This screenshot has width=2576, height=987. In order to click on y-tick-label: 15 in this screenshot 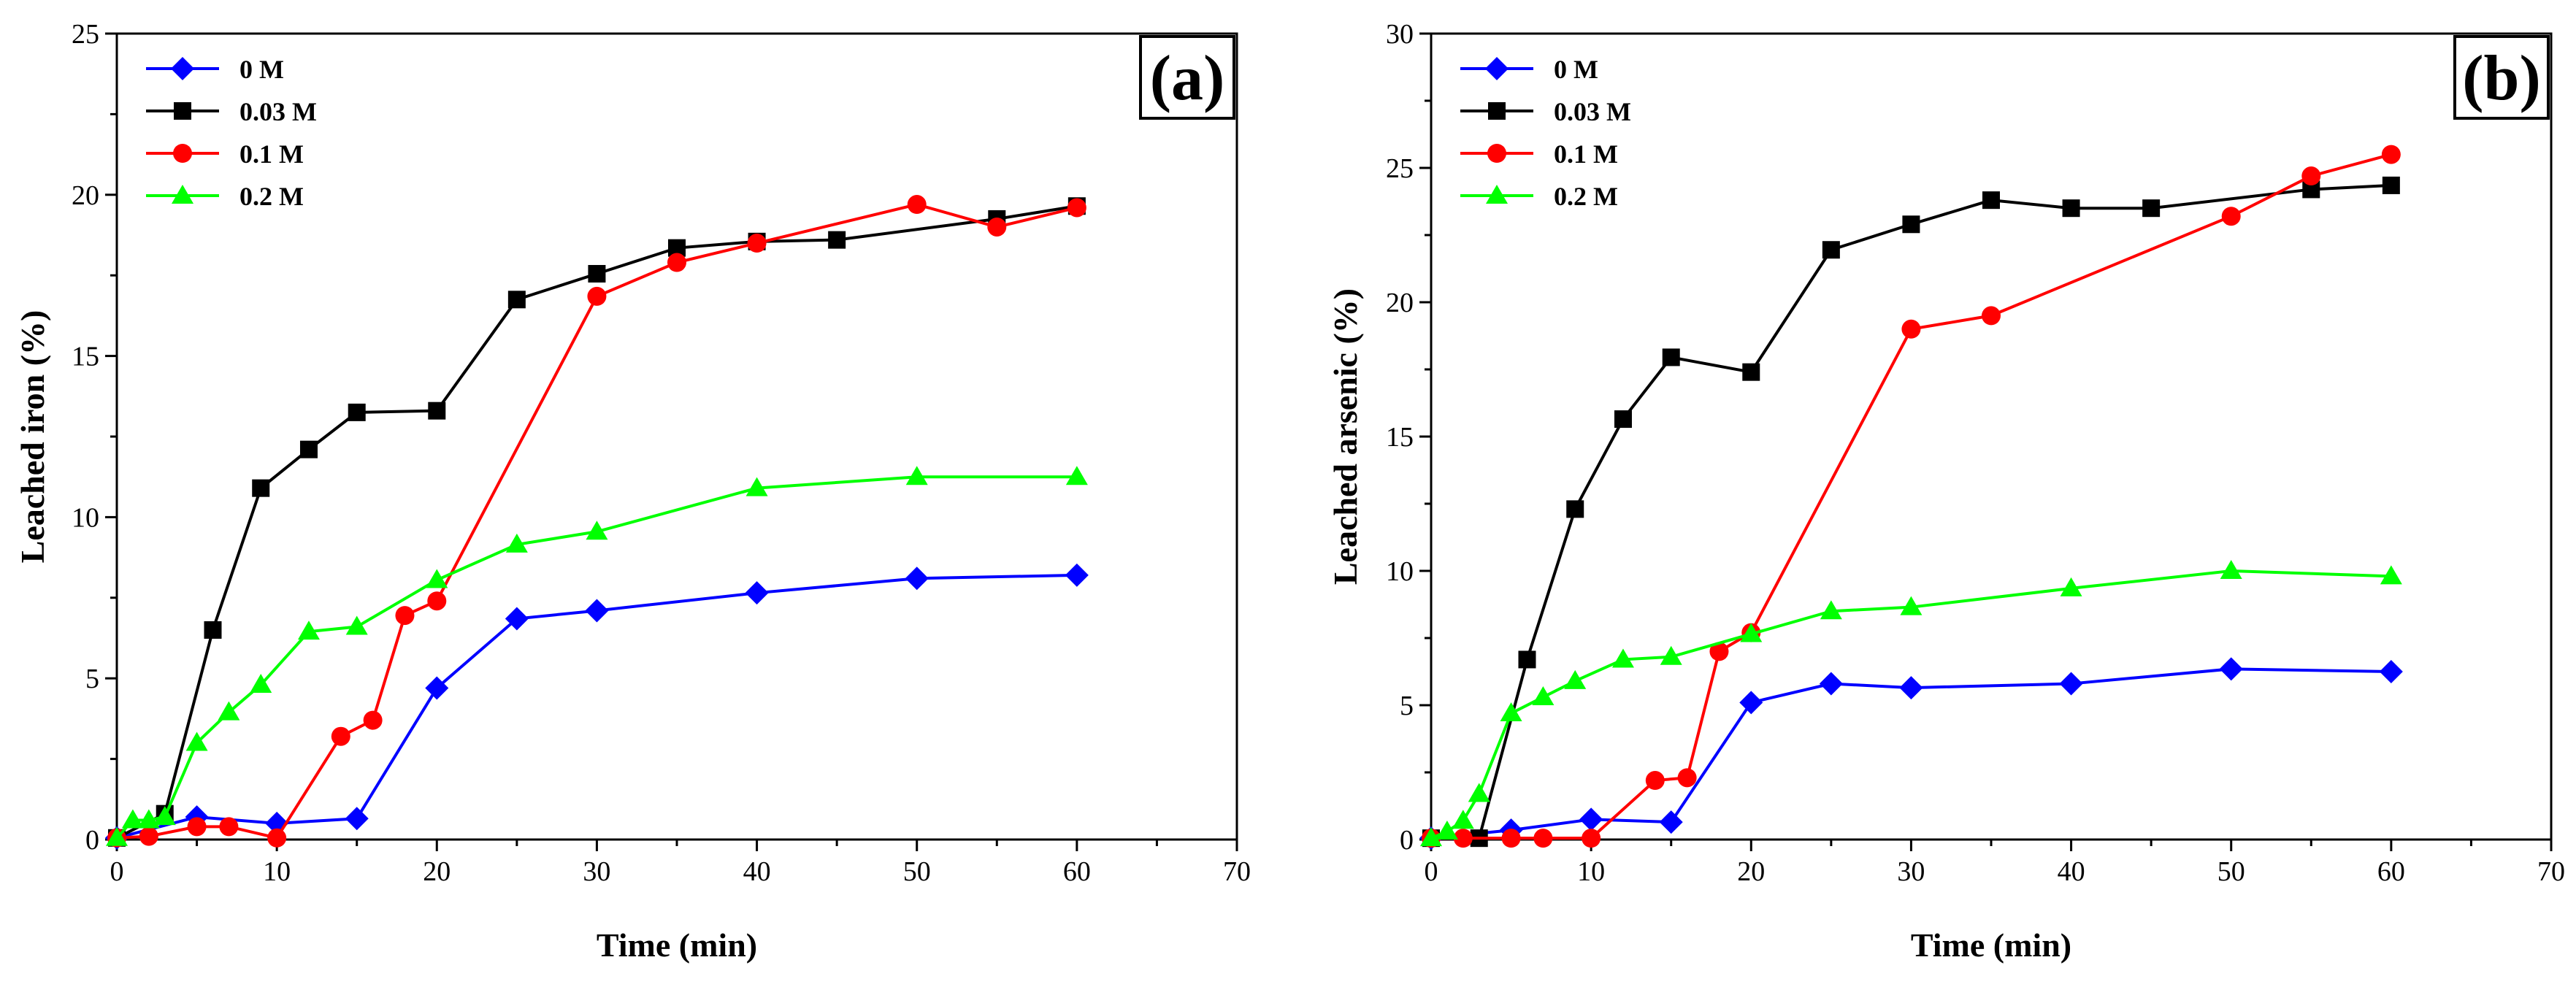, I will do `click(85, 357)`.